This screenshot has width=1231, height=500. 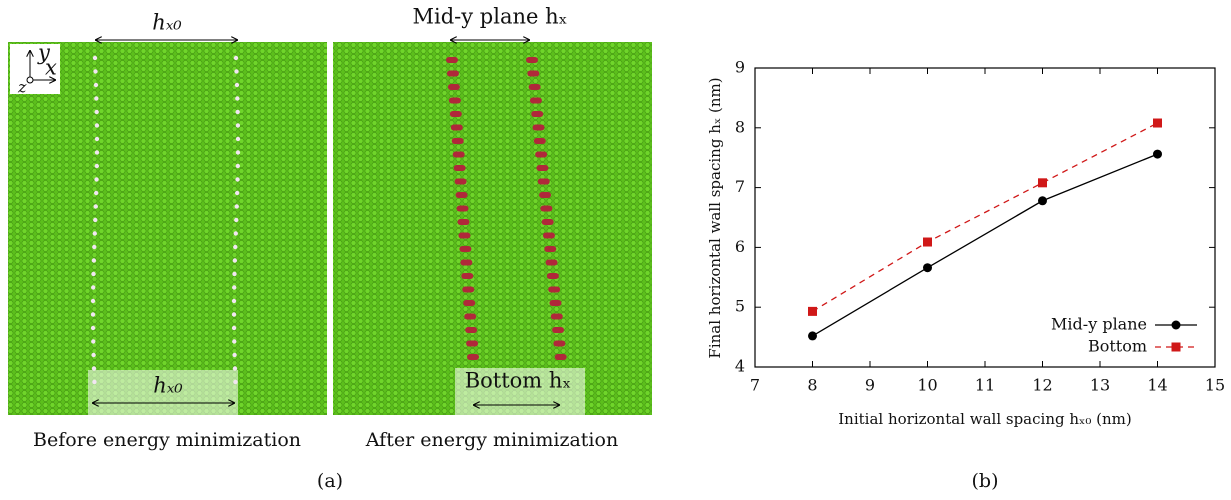 I want to click on x-tick-label: 14, so click(x=1157, y=385).